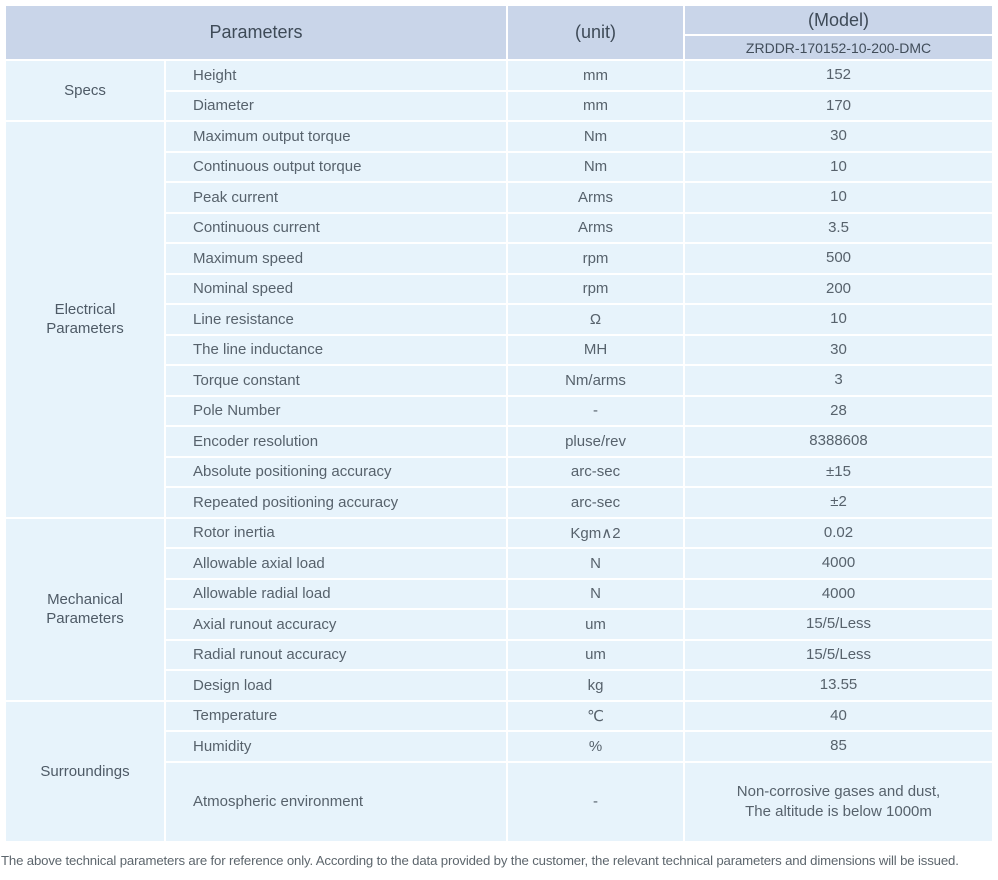 The image size is (998, 880). Describe the element at coordinates (336, 288) in the screenshot. I see `name-cell: Nominal speed` at that location.